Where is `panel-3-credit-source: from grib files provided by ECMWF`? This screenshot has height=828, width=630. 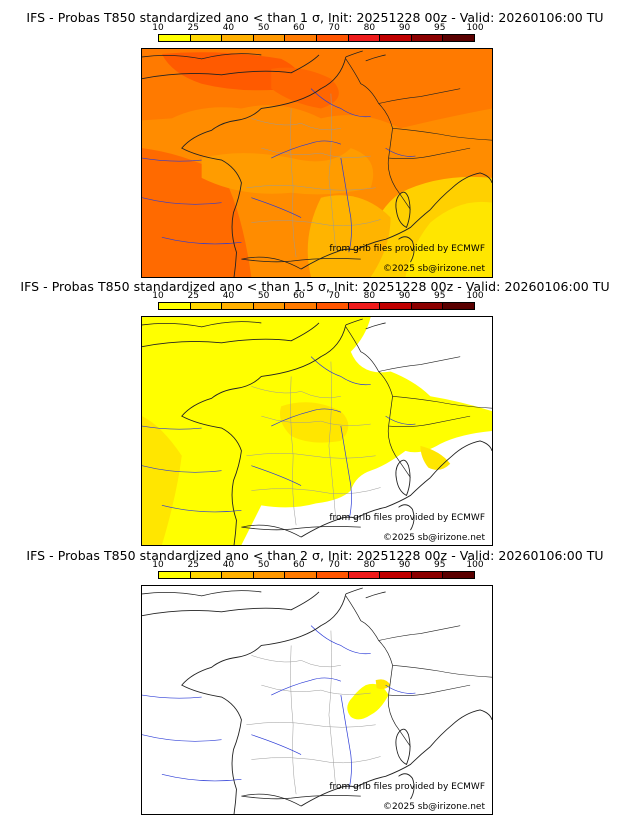
panel-3-credit-source: from grib files provided by ECMWF is located at coordinates (407, 787).